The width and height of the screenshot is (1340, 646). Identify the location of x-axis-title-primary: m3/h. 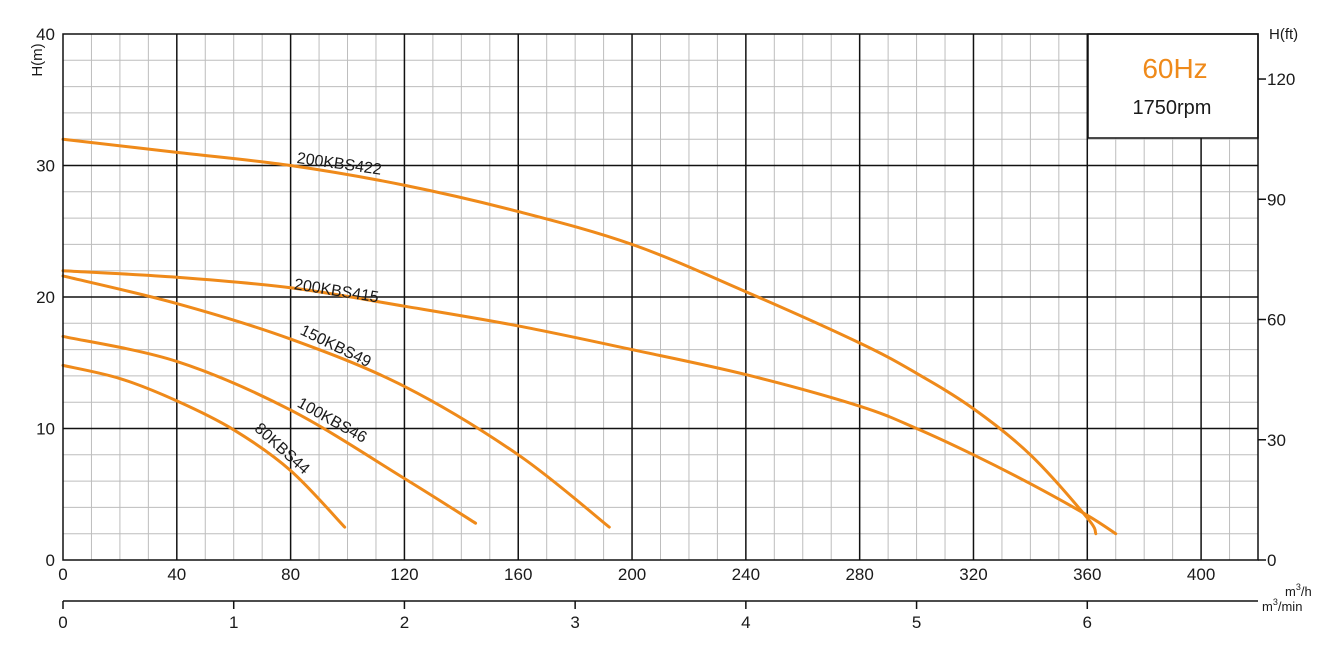
(1298, 590).